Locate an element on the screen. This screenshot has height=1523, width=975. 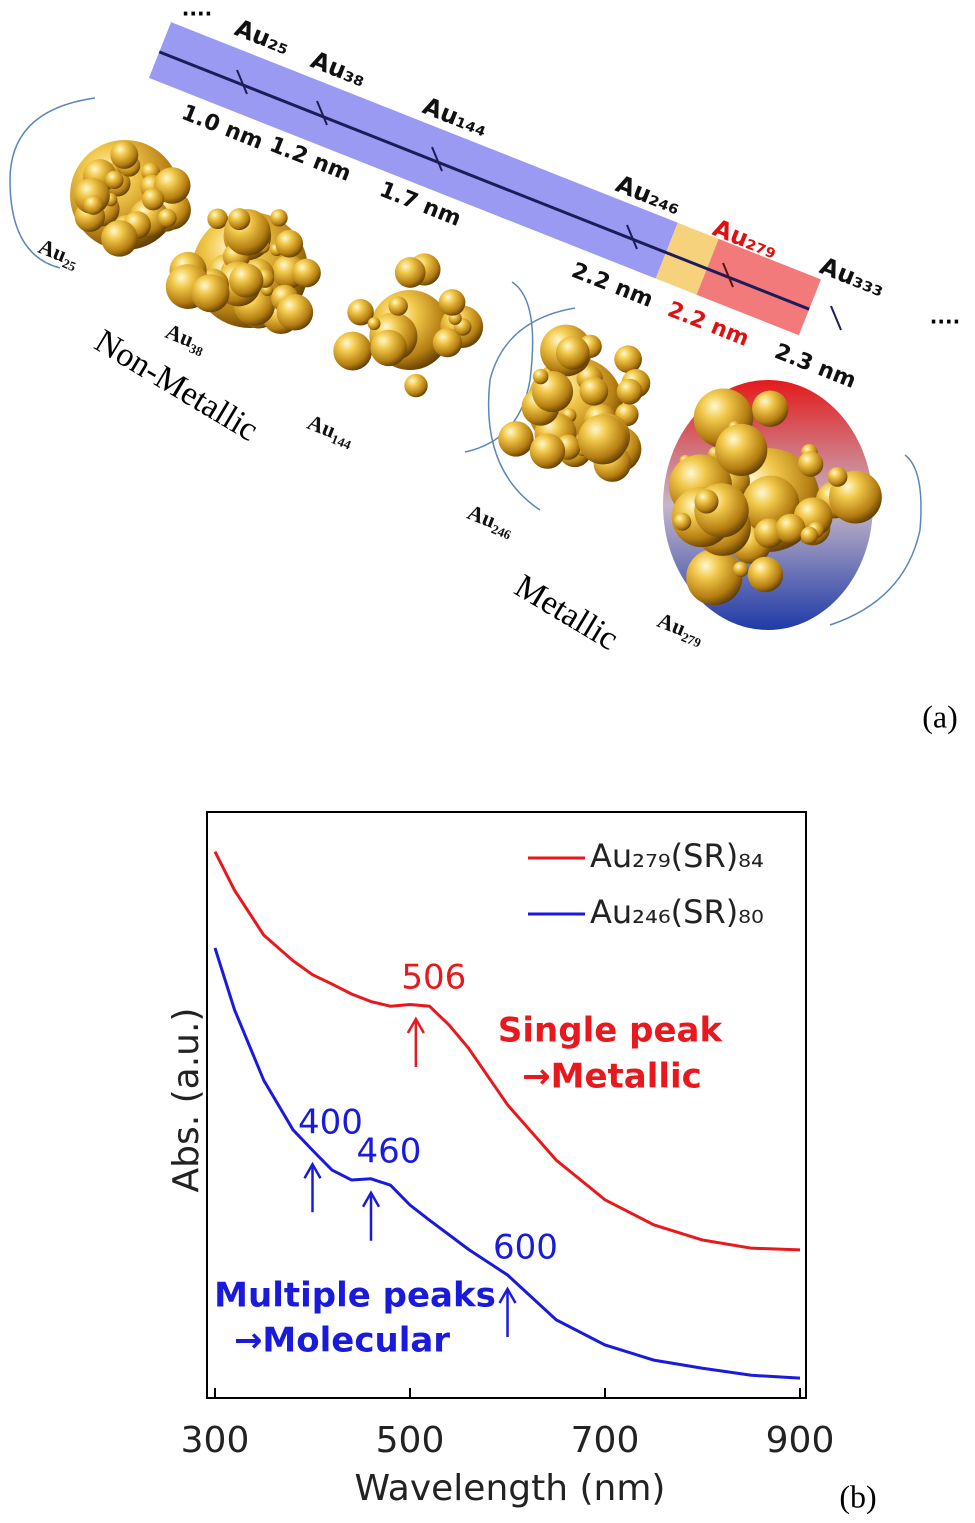
band-metal is located at coordinates (758, 287).